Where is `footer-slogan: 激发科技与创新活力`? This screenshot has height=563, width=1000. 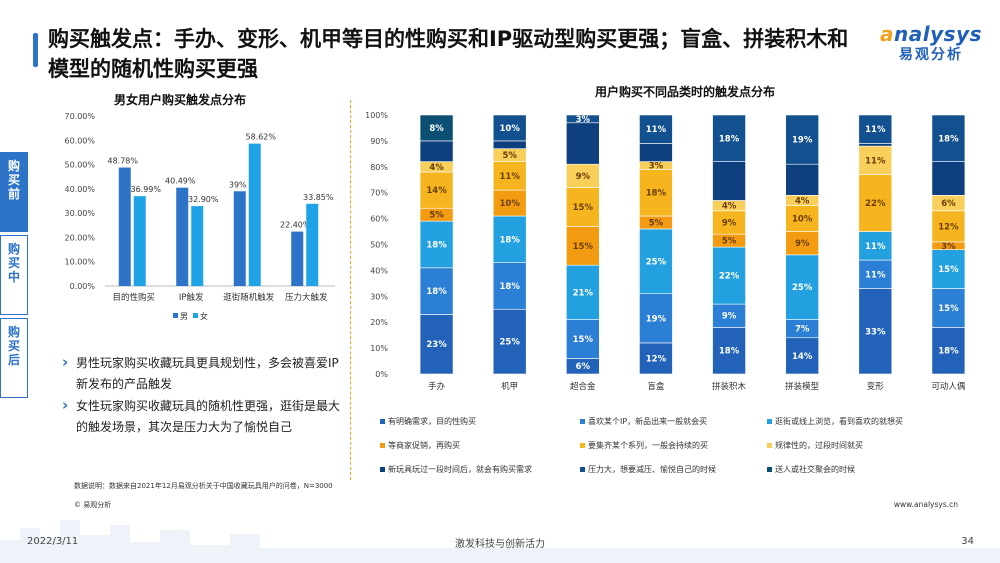 footer-slogan: 激发科技与创新活力 is located at coordinates (500, 544).